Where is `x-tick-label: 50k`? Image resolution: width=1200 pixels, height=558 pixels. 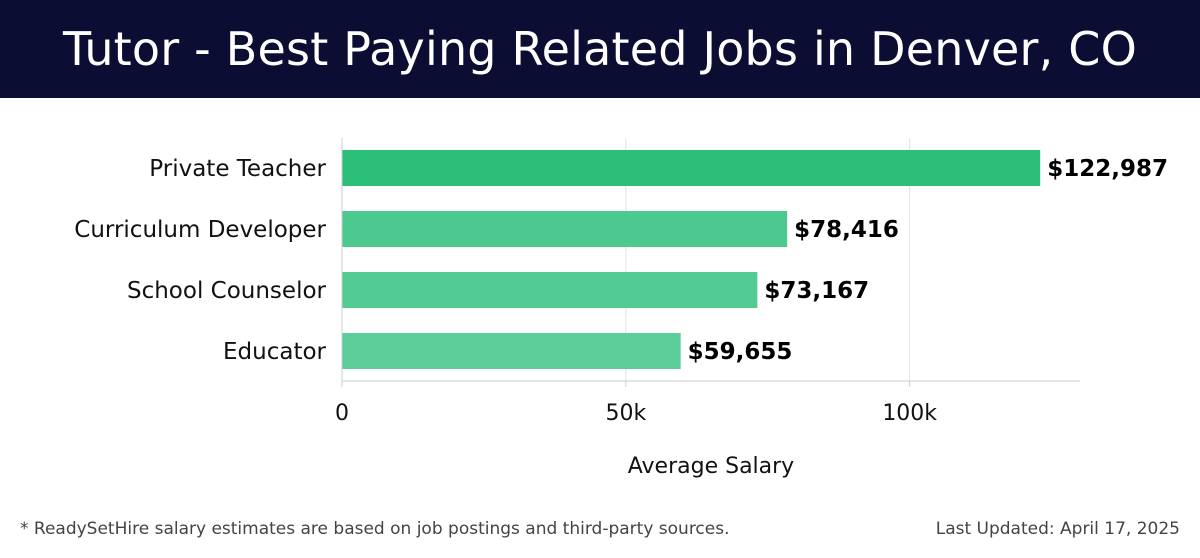
x-tick-label: 50k is located at coordinates (625, 413).